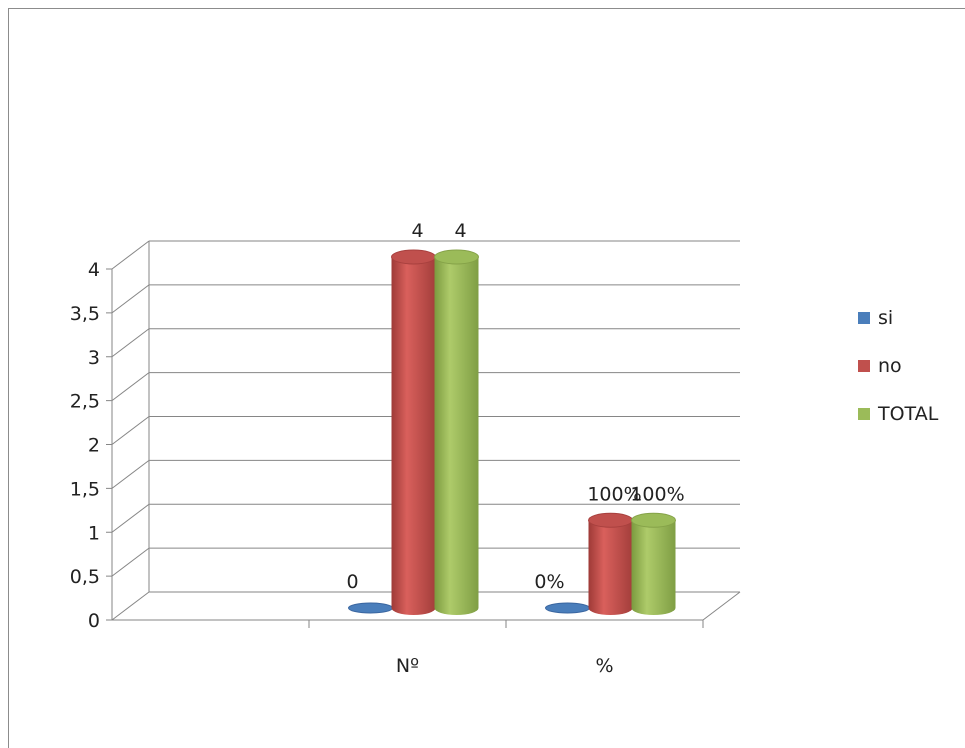 Image resolution: width=965 pixels, height=748 pixels. Describe the element at coordinates (886, 318) in the screenshot. I see `legend-label-si: si` at that location.